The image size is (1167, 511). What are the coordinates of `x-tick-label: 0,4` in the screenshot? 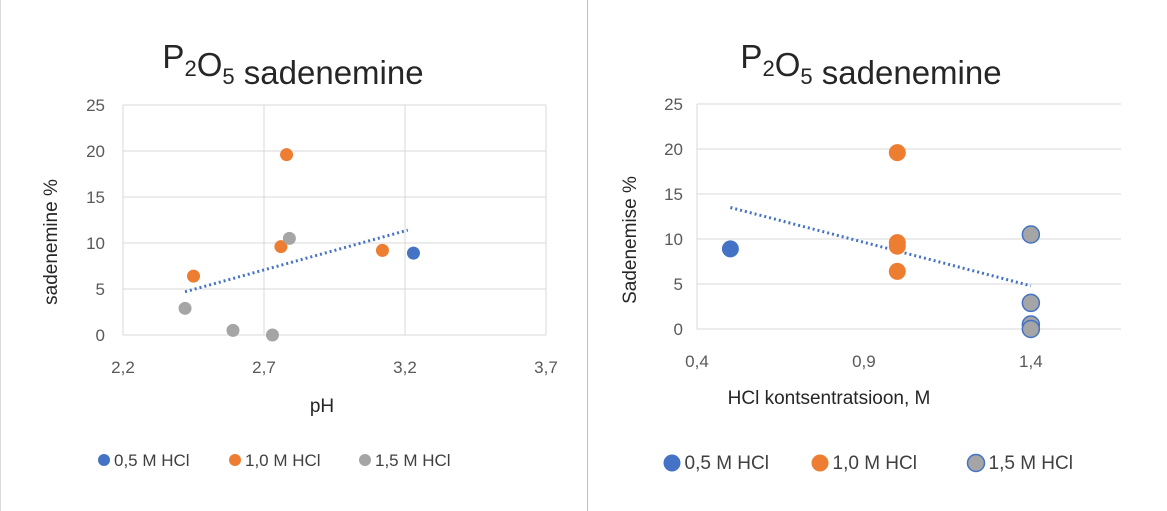 It's located at (697, 361).